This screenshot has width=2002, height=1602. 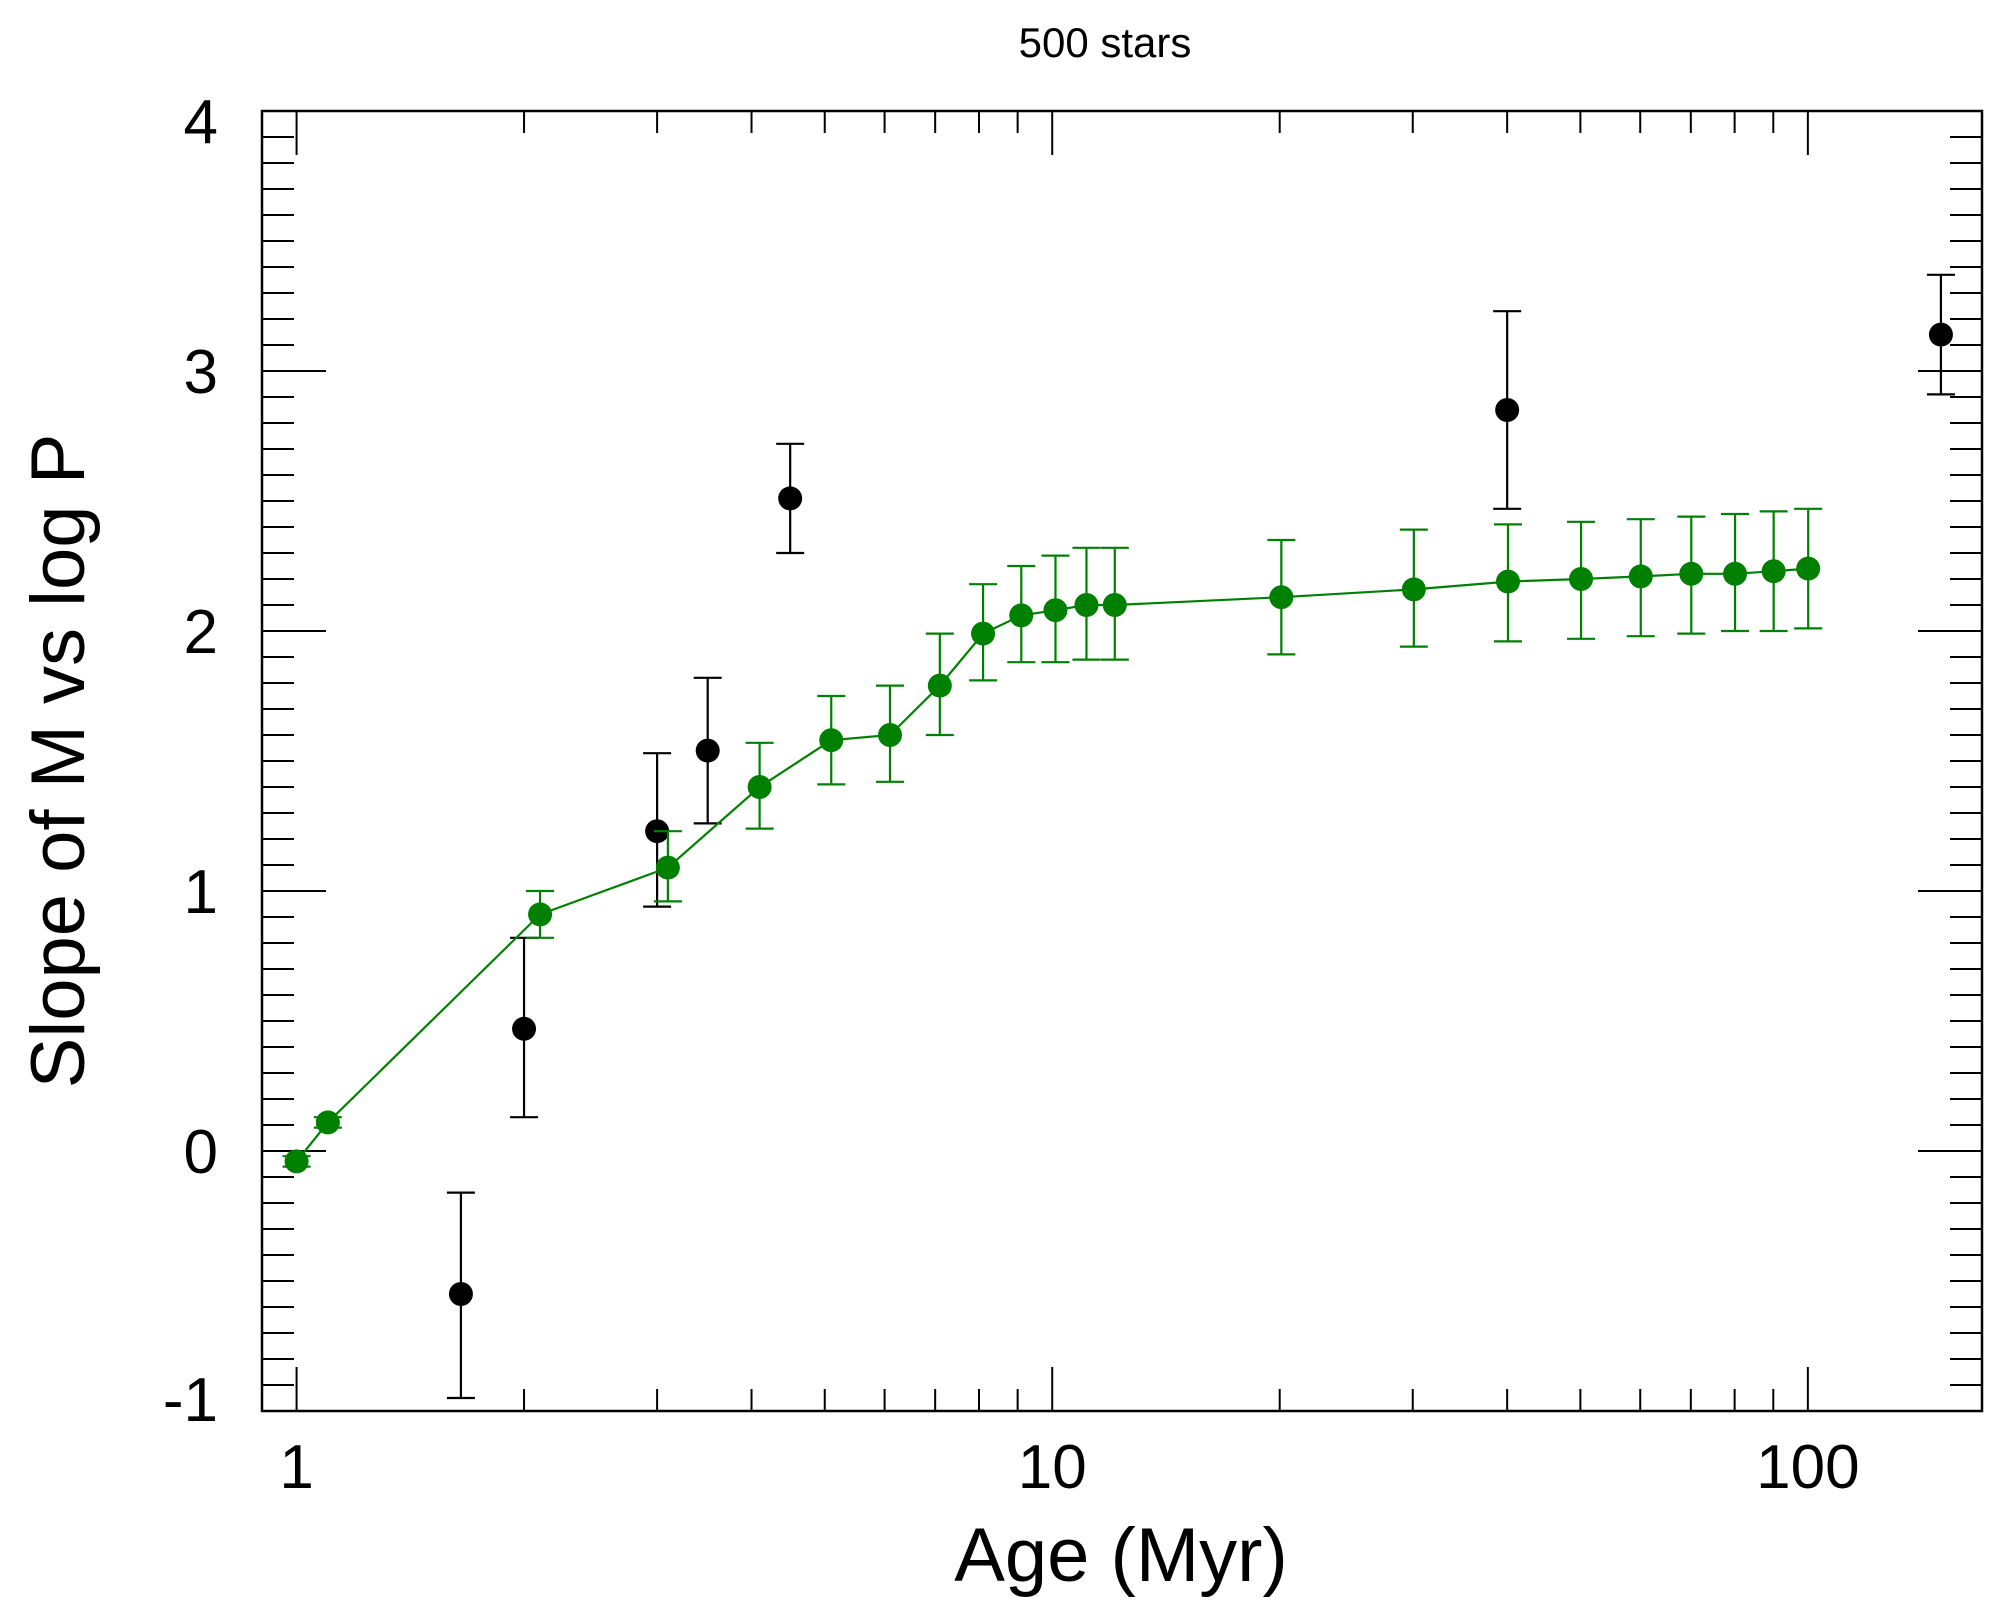 What do you see at coordinates (296, 1467) in the screenshot?
I see `x-tick-label: 1` at bounding box center [296, 1467].